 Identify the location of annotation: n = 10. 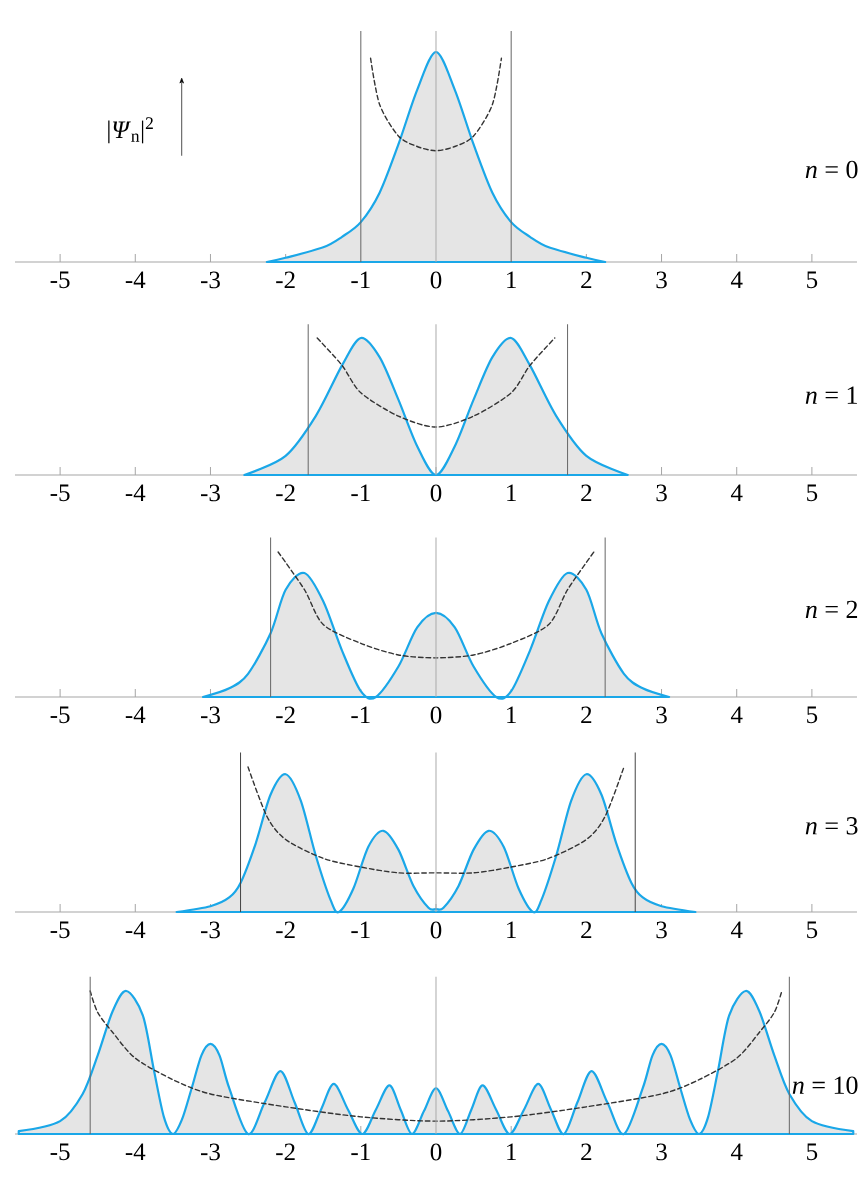
(825, 1085).